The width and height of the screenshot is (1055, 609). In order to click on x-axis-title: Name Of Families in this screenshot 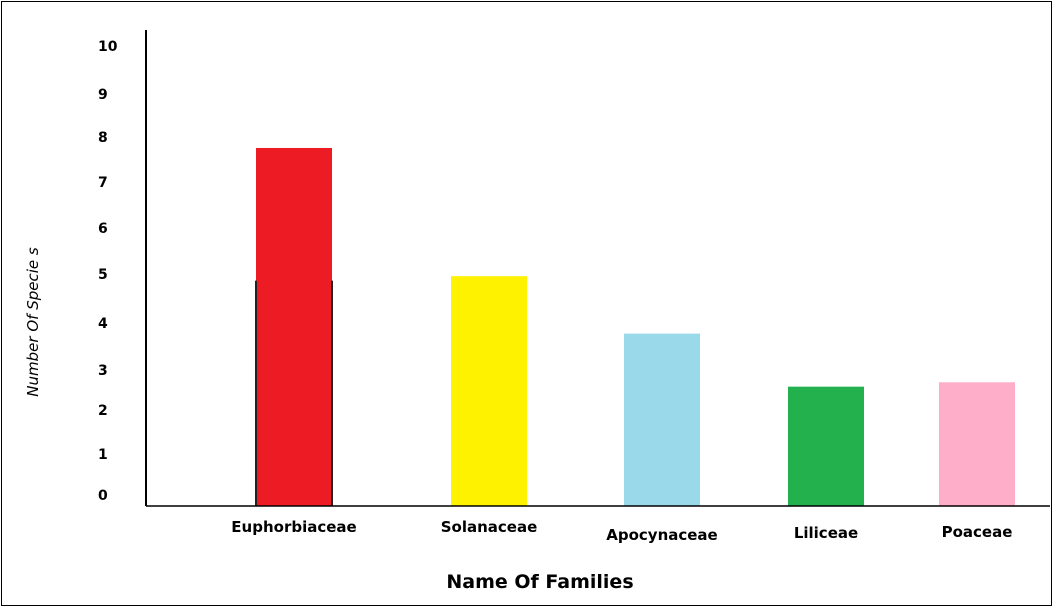, I will do `click(539, 582)`.